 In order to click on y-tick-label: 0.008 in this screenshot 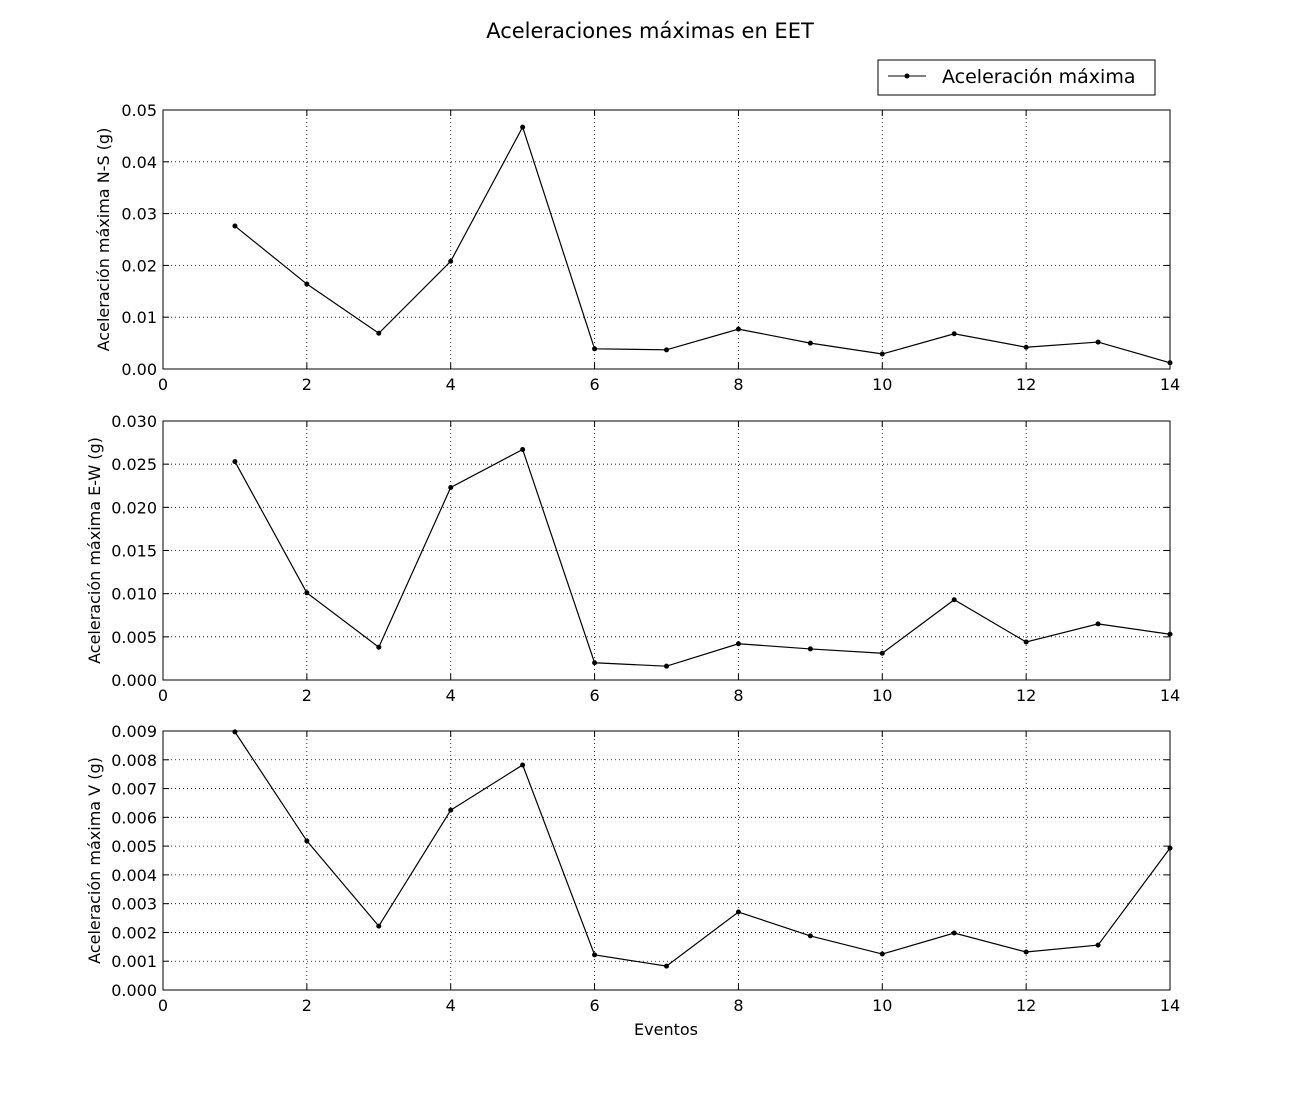, I will do `click(134, 760)`.